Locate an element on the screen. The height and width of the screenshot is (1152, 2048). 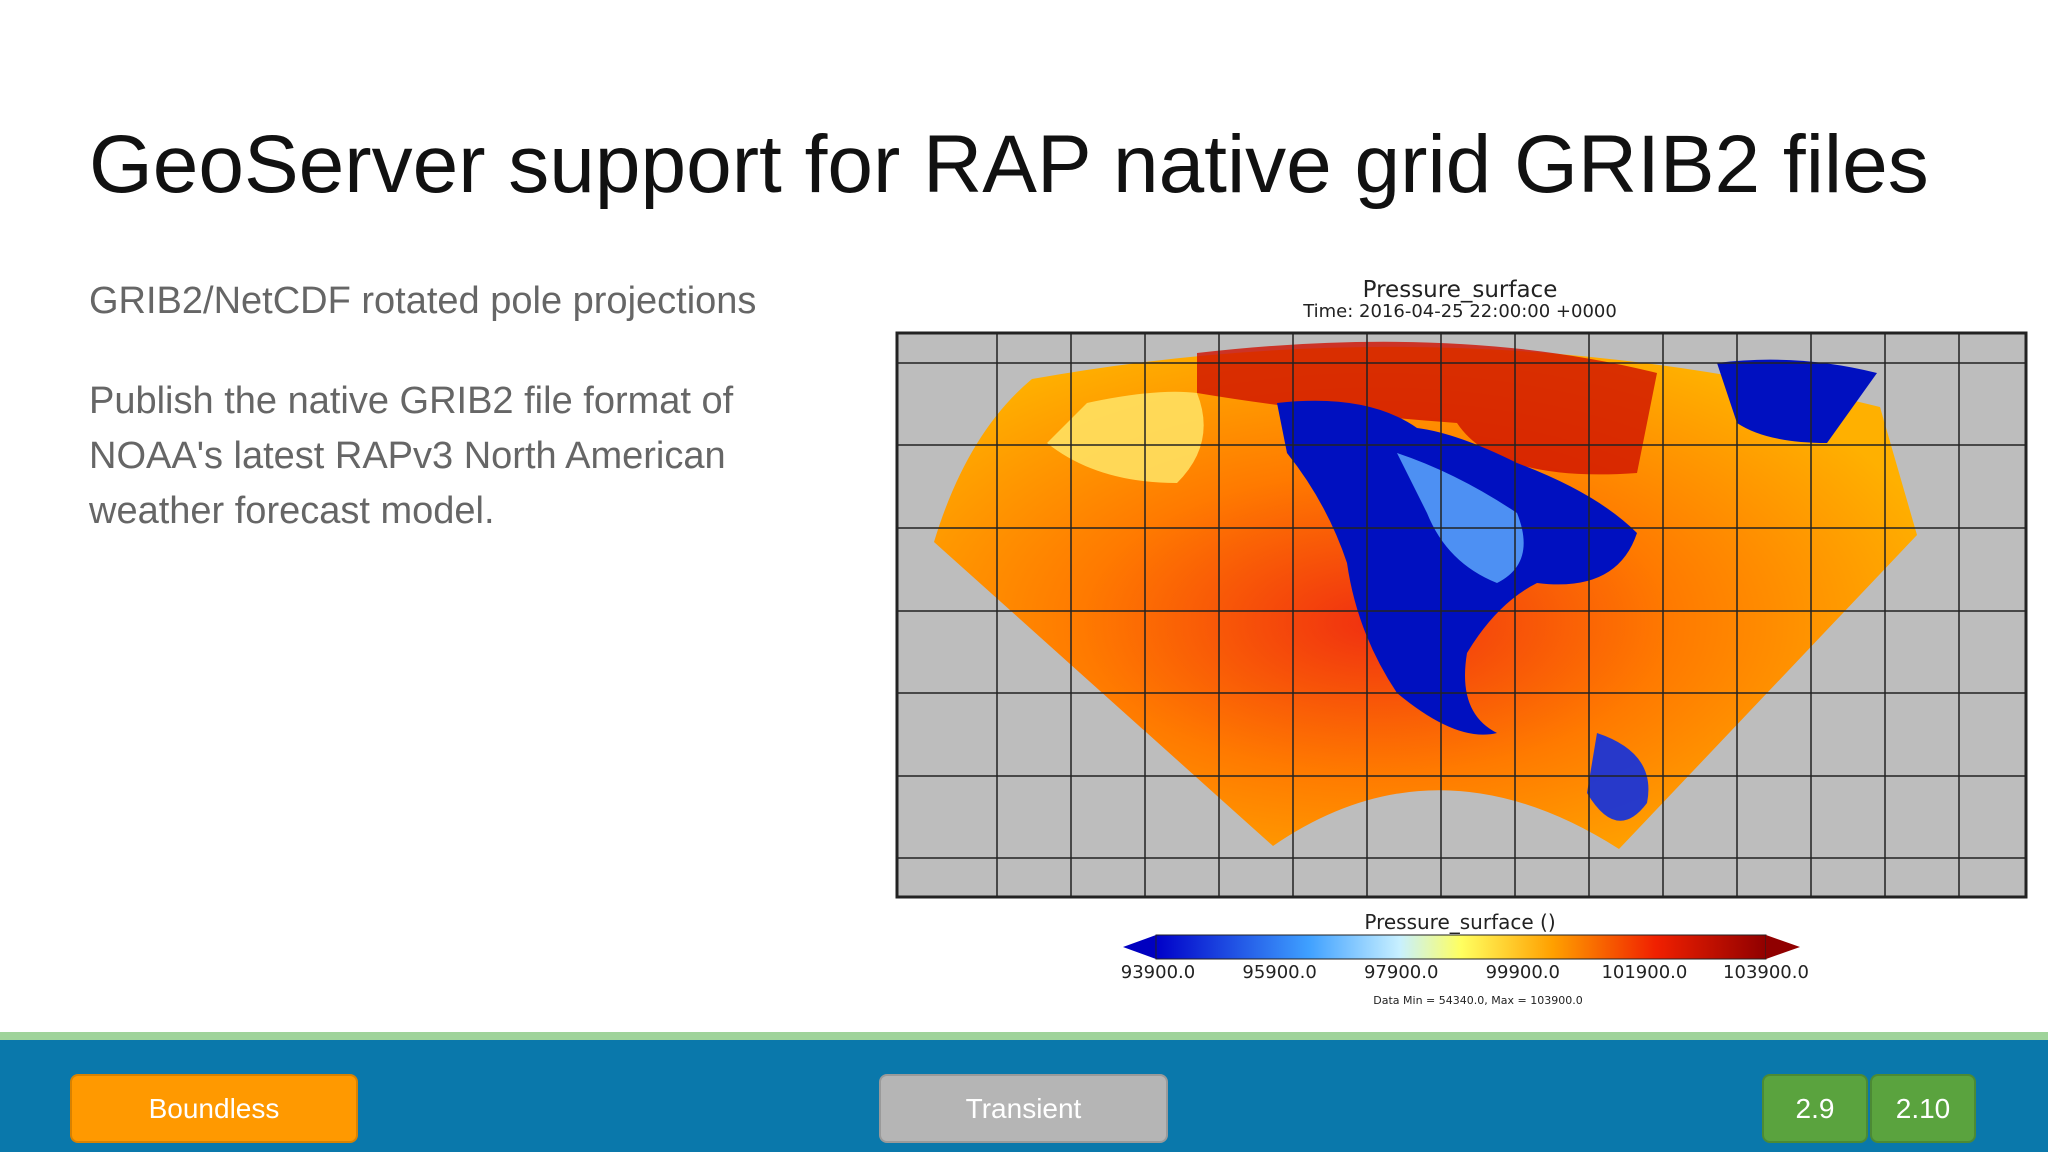
colorbar-tick-label: 103900.0 is located at coordinates (1766, 972).